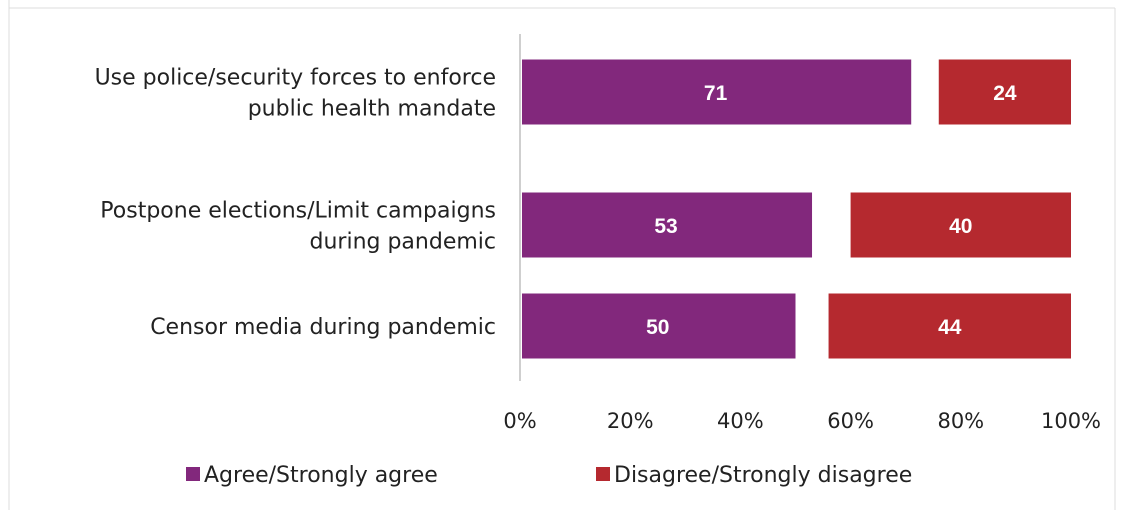 Image resolution: width=1123 pixels, height=510 pixels. Describe the element at coordinates (323, 327) in the screenshot. I see `category-label-2-line-0: Censor media during pandemic` at that location.